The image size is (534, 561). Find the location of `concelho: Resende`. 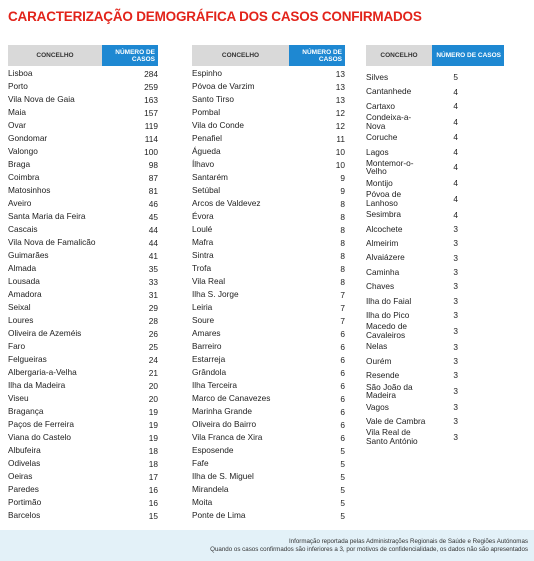

concelho: Resende is located at coordinates (383, 375).